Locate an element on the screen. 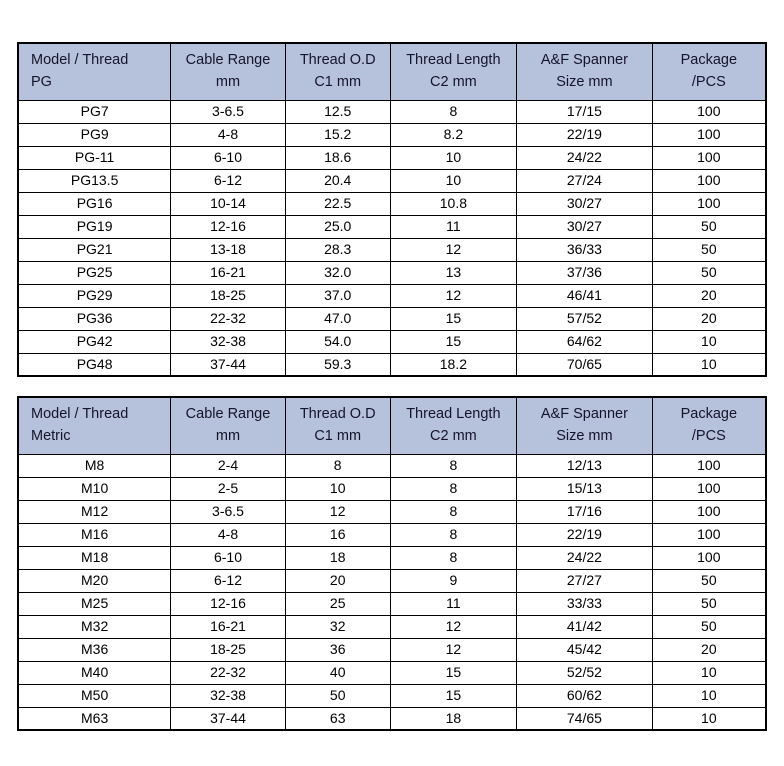 This screenshot has height=766, width=784. table-cell: 17/16 is located at coordinates (584, 511).